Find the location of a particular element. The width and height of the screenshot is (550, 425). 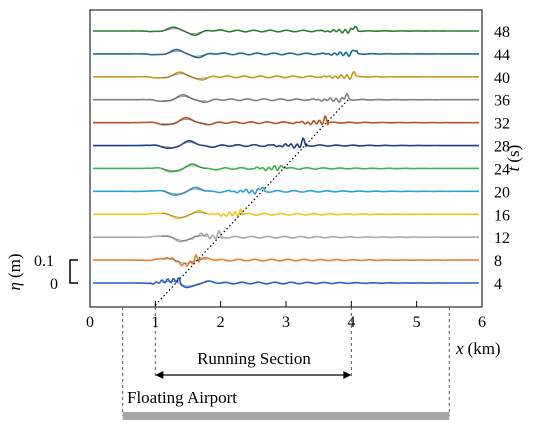

scale-bar-label-bottom: 0 is located at coordinates (54, 284).